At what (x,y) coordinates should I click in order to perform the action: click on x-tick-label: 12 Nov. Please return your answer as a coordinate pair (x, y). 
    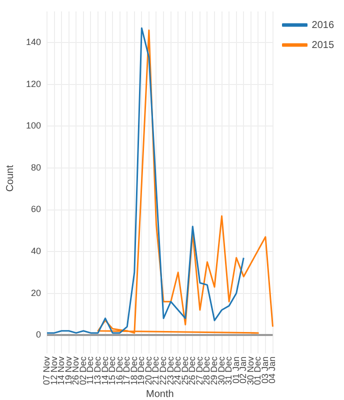
    Looking at the image, I should click on (53, 371).